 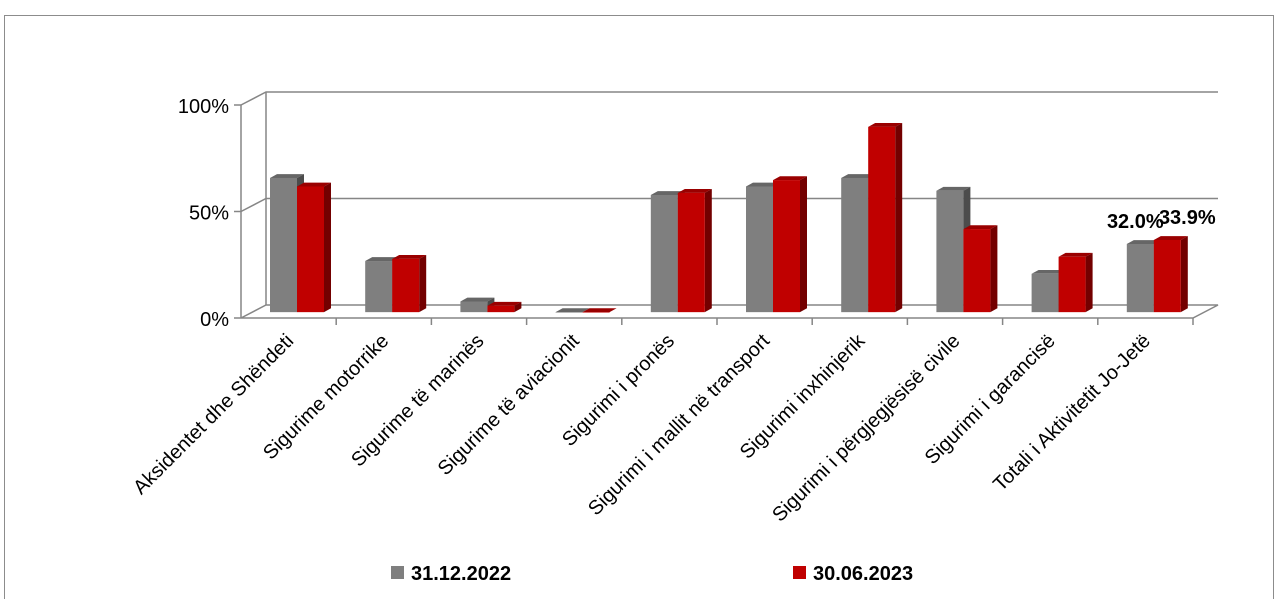 I want to click on legend-label: 30.06.2023, so click(x=863, y=574).